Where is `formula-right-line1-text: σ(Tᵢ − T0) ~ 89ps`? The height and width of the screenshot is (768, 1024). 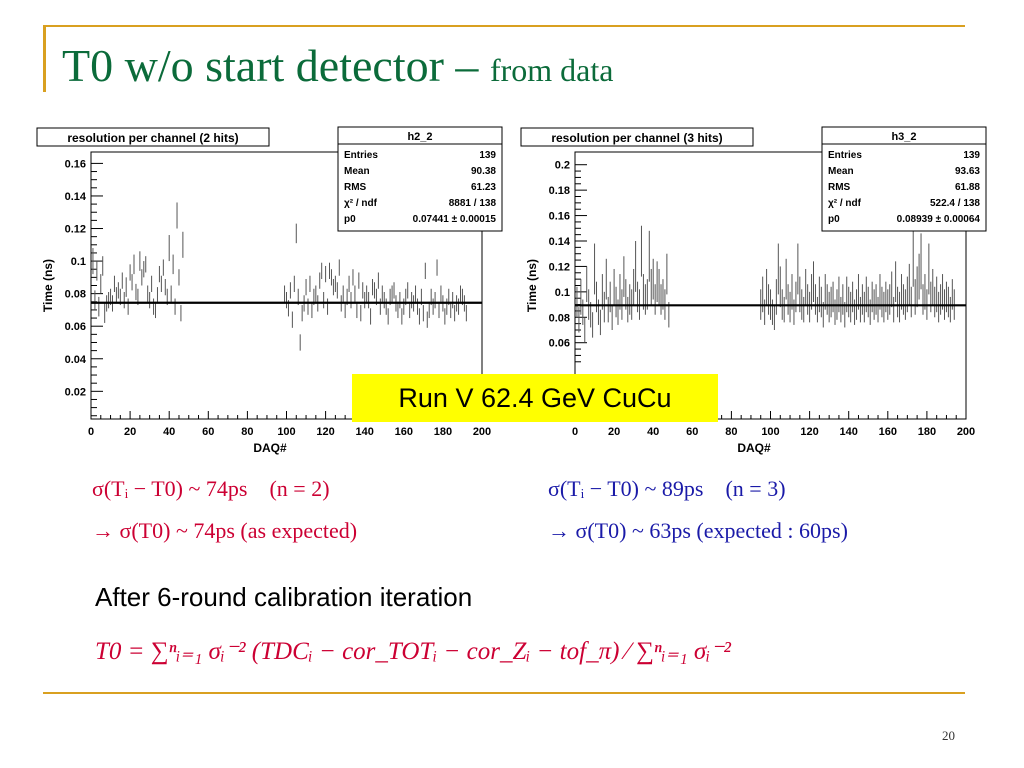 formula-right-line1-text: σ(Tᵢ − T0) ~ 89ps is located at coordinates (626, 488).